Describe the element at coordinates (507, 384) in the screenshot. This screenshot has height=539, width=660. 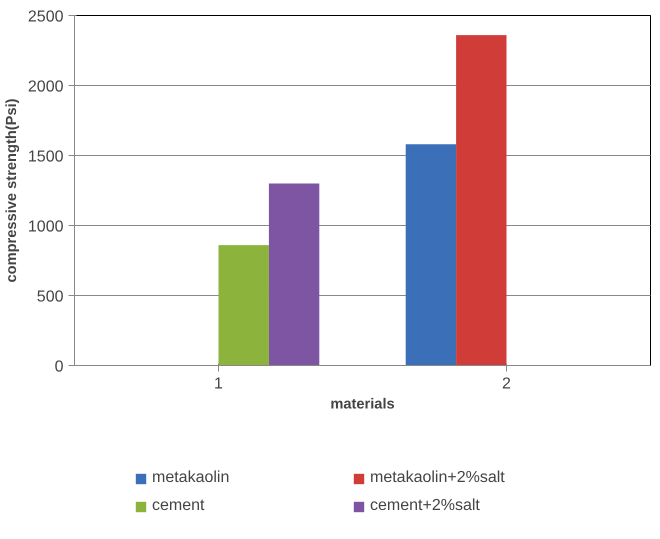
I see `x-tick-label: 2` at that location.